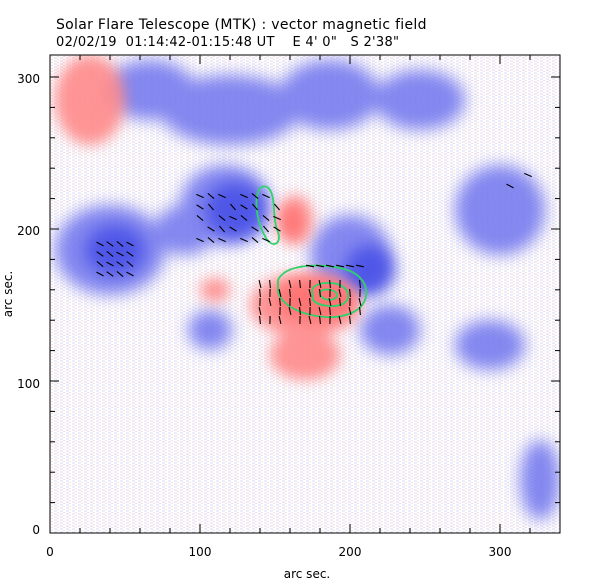 The image size is (612, 585). What do you see at coordinates (500, 552) in the screenshot?
I see `x-tick-label: 300` at bounding box center [500, 552].